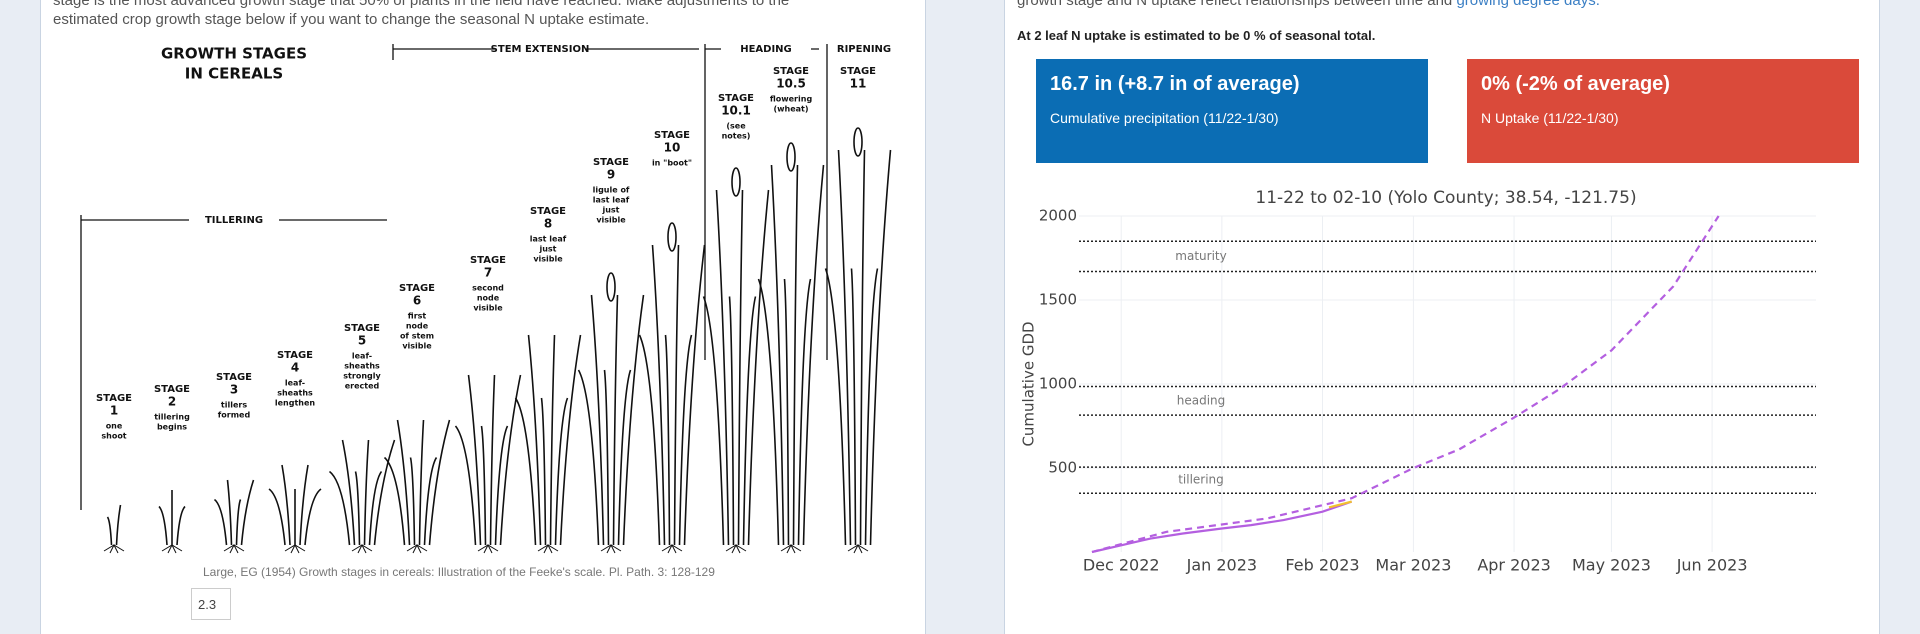  Describe the element at coordinates (548, 224) in the screenshot. I see `stage-number: 8` at that location.